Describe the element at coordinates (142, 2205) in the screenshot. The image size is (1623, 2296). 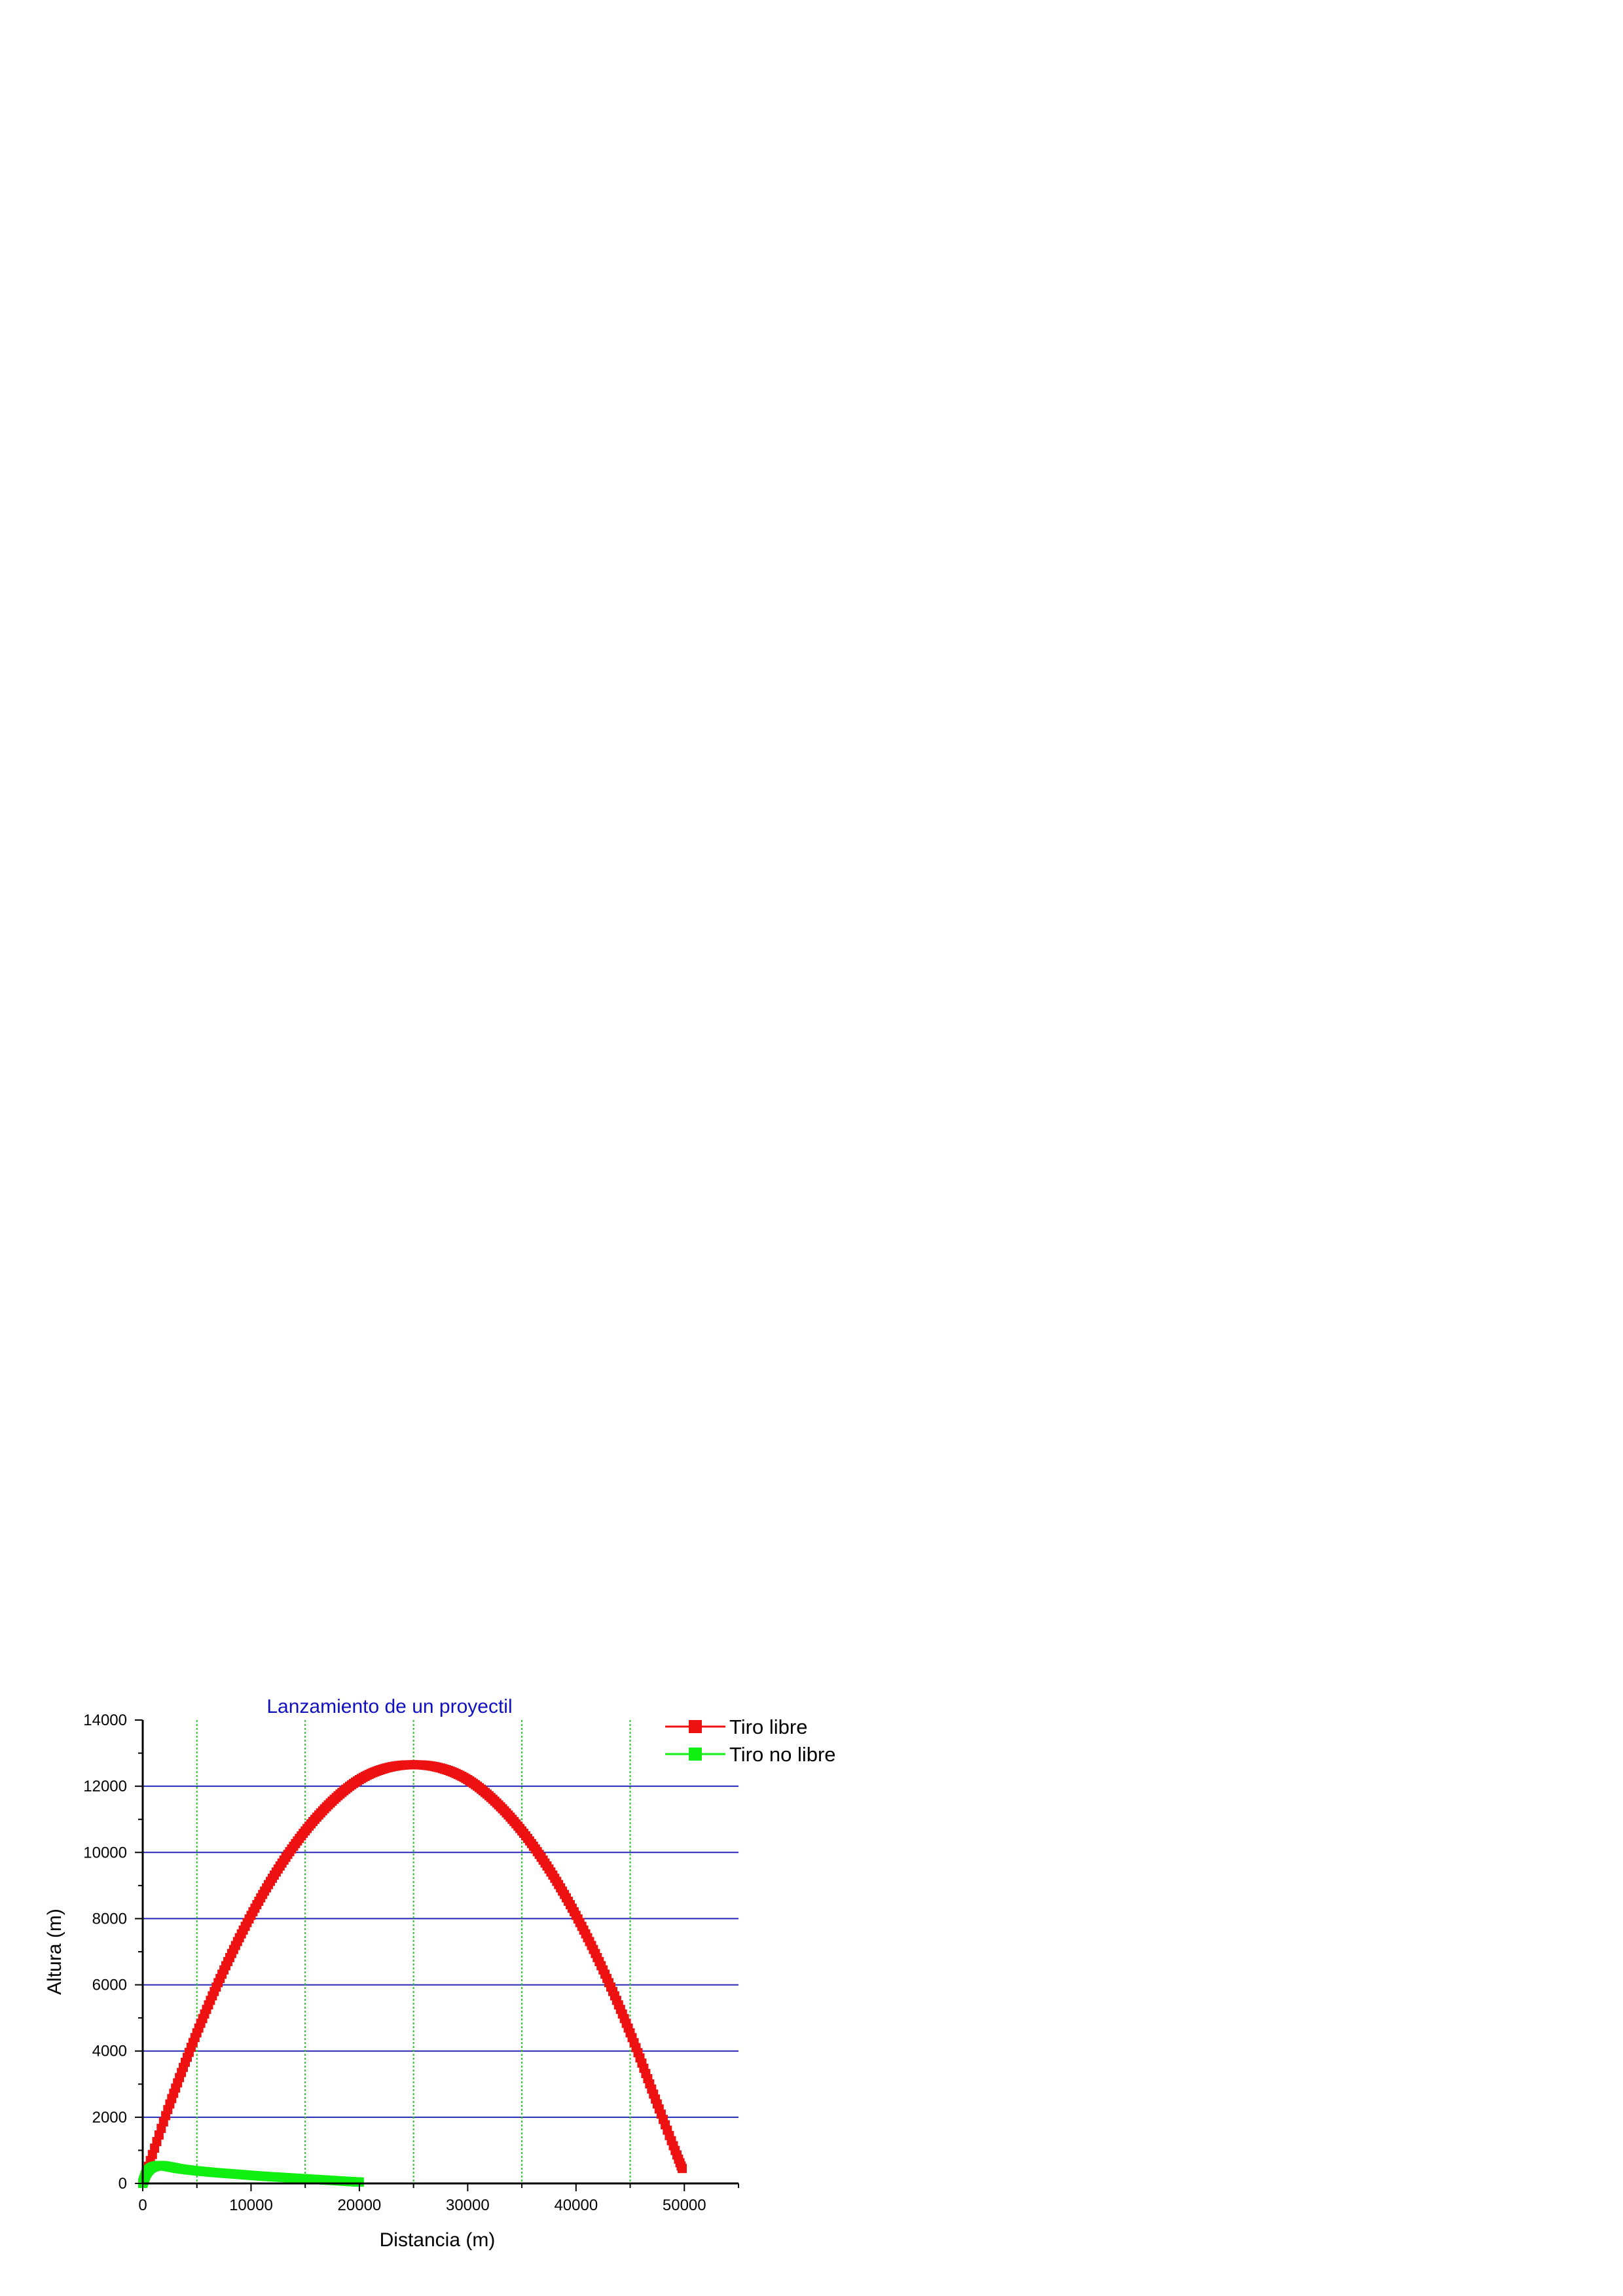
I see `x-tick-label: 0` at that location.